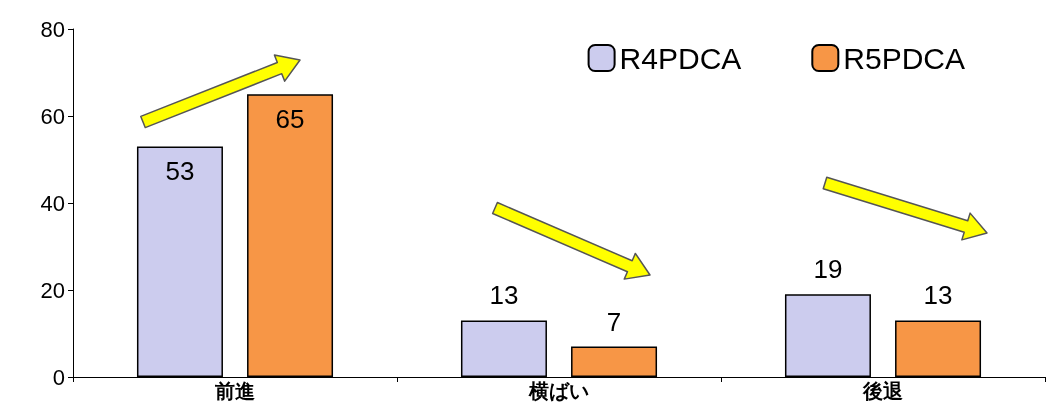 Image resolution: width=1050 pixels, height=408 pixels. What do you see at coordinates (828, 269) in the screenshot?
I see `data-label: 19` at bounding box center [828, 269].